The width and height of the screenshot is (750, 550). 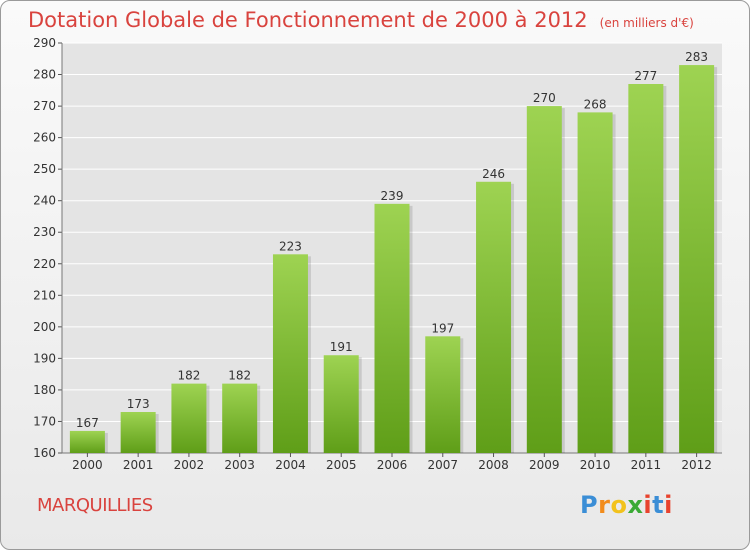 I want to click on x-tick-label: 2005, so click(x=341, y=465).